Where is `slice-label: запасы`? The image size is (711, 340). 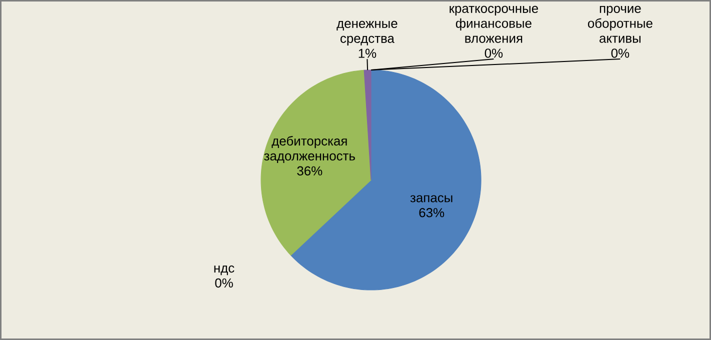 slice-label: запасы is located at coordinates (431, 198).